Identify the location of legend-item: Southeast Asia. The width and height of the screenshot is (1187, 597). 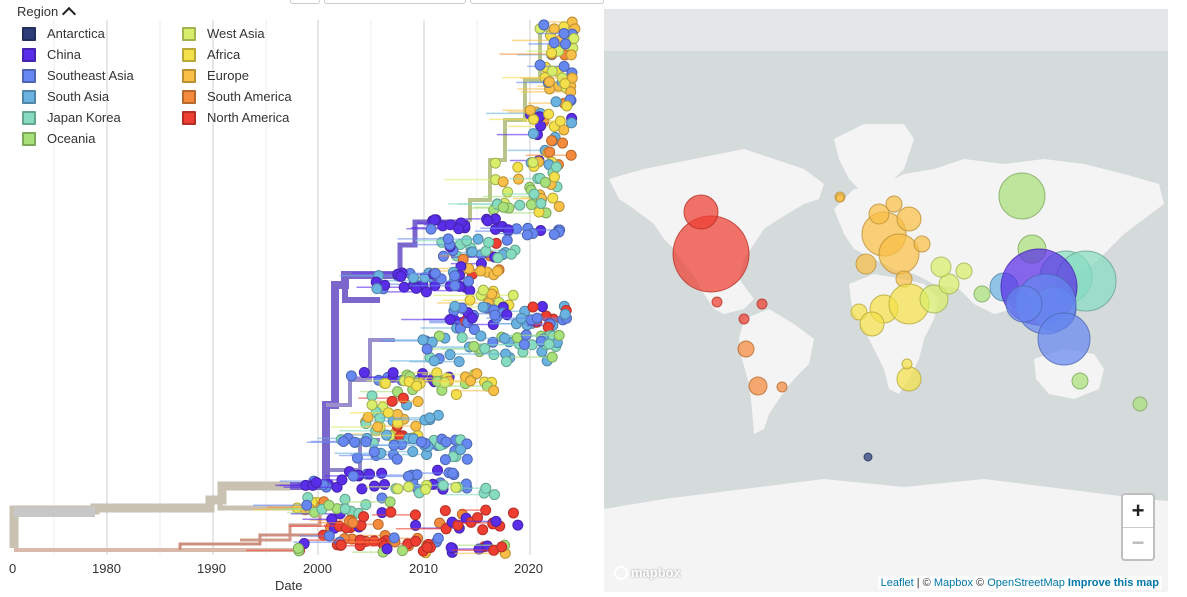
(78, 75).